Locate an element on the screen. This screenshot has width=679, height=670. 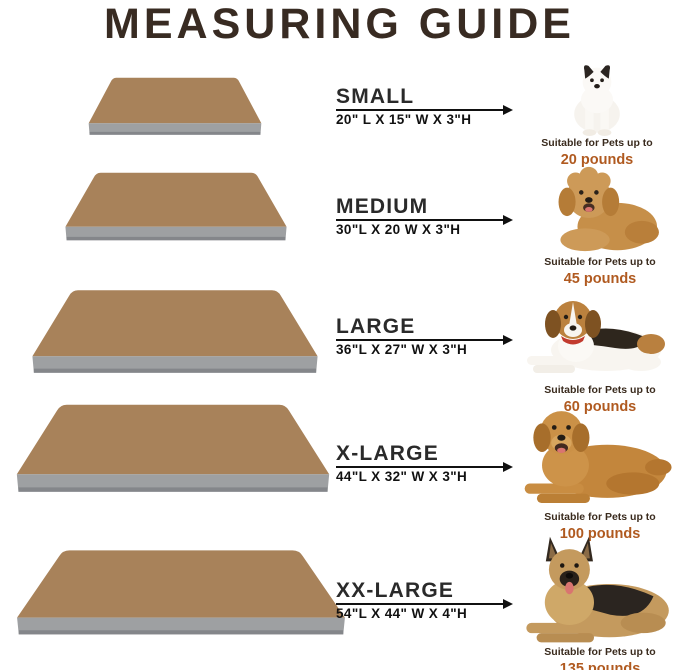
suitability-caption: Suitable for Pets up to 20 pounds is located at coordinates (597, 153).